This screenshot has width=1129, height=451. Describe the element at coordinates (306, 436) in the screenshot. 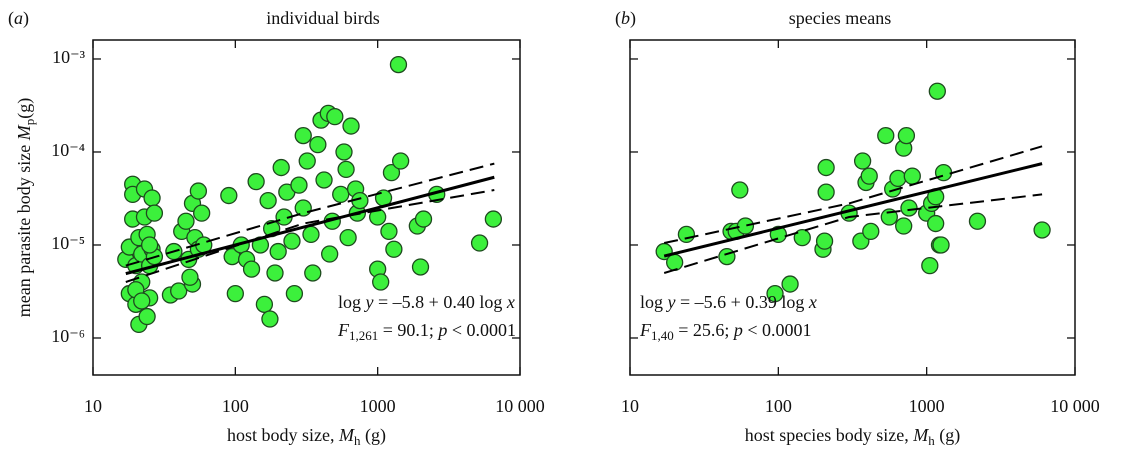

I see `x-axis-label: host body size, Mh (g)` at that location.